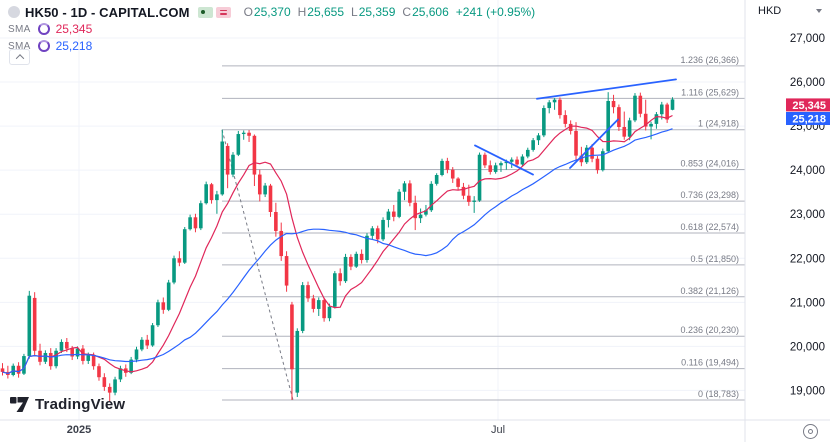 This screenshot has height=442, width=830. What do you see at coordinates (74, 46) in the screenshot?
I see `sma-slow-value: 25,218` at bounding box center [74, 46].